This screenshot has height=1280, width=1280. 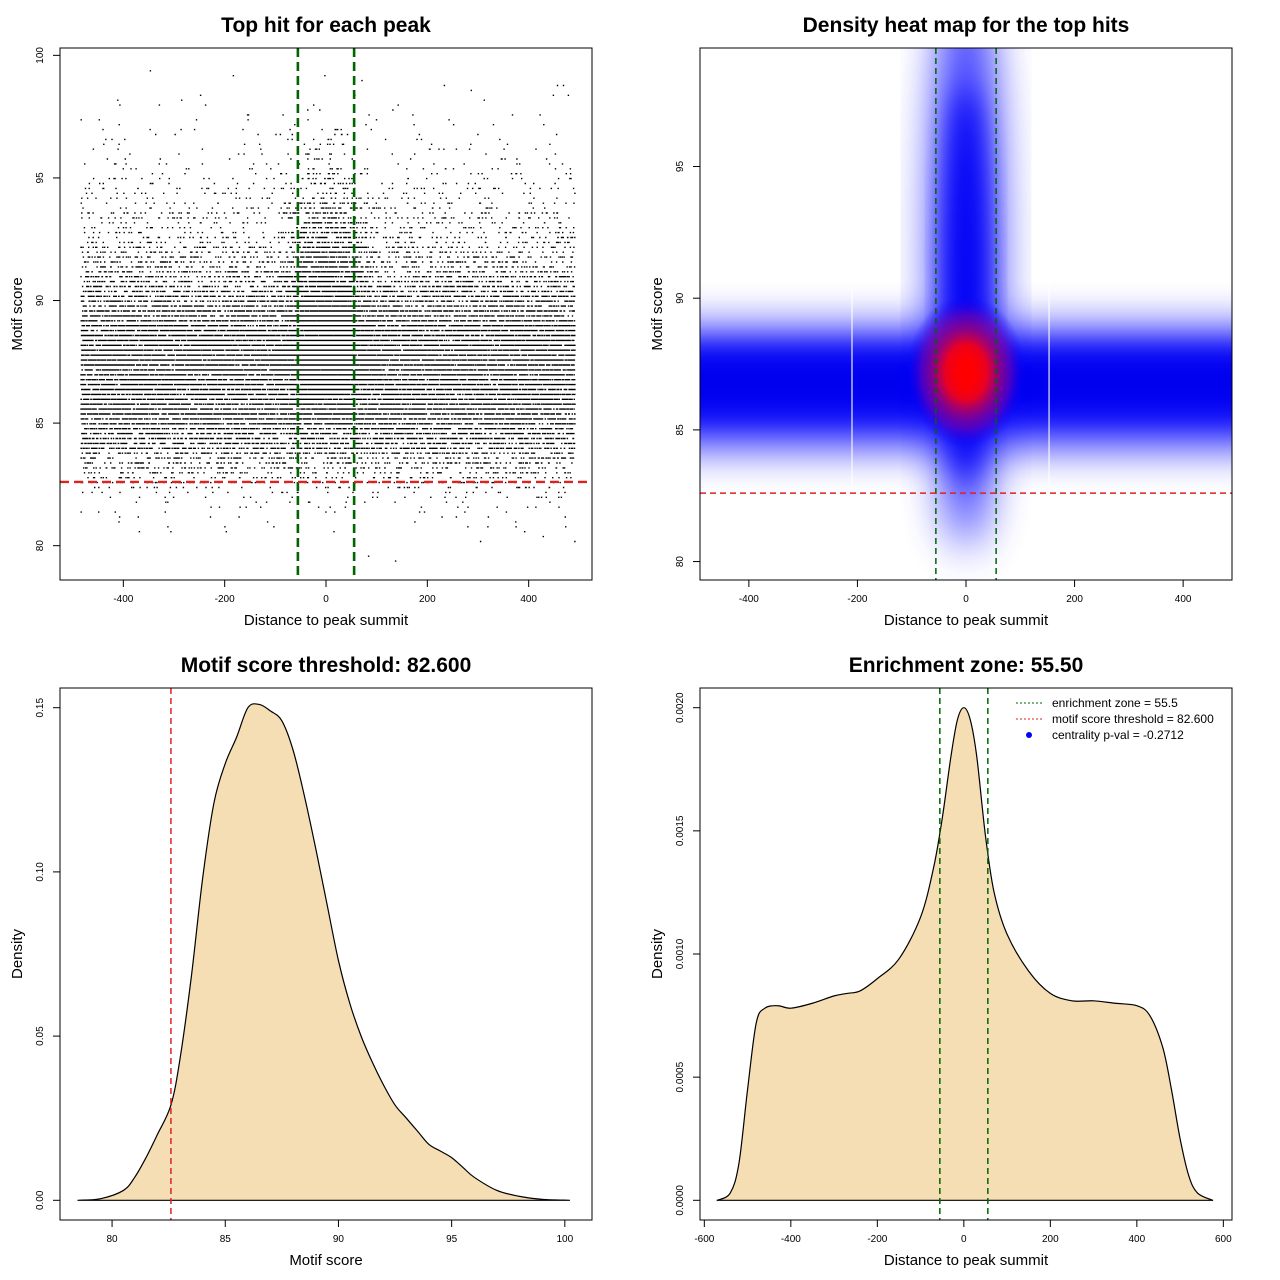 What do you see at coordinates (966, 372) in the screenshot?
I see `heatmap-peak-center` at bounding box center [966, 372].